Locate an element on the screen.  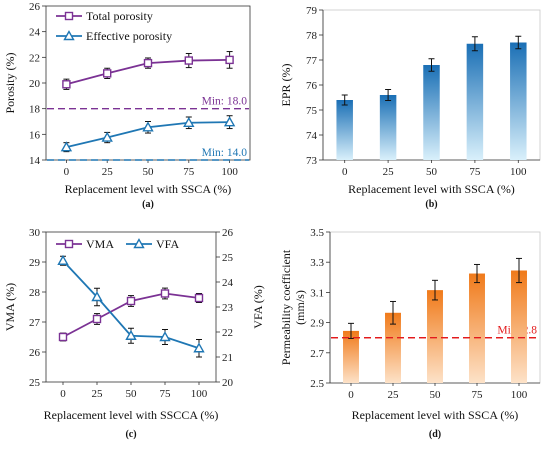
y-axis-label: Permeability coefficient(mm/s) is located at coordinates (293, 307).